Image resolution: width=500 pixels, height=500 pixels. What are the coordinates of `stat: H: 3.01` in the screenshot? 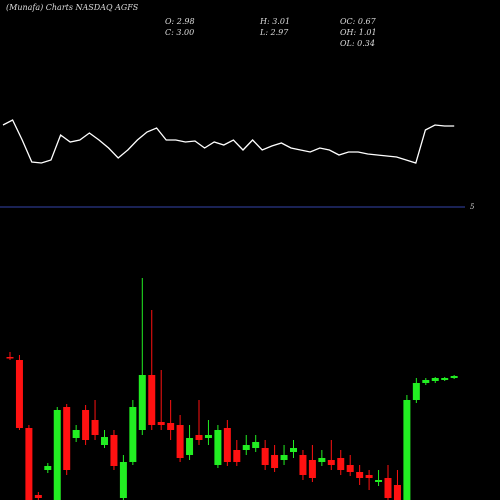 It's located at (274, 21).